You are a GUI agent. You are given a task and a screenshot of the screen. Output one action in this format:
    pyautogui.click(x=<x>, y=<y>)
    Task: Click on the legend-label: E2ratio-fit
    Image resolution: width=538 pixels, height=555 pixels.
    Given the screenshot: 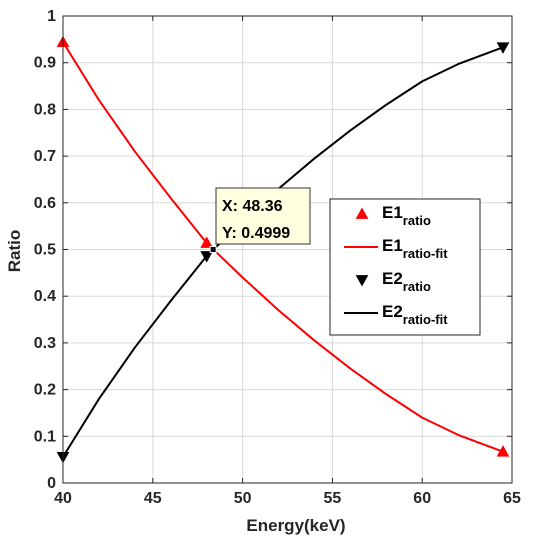 What is the action you would take?
    pyautogui.click(x=415, y=314)
    